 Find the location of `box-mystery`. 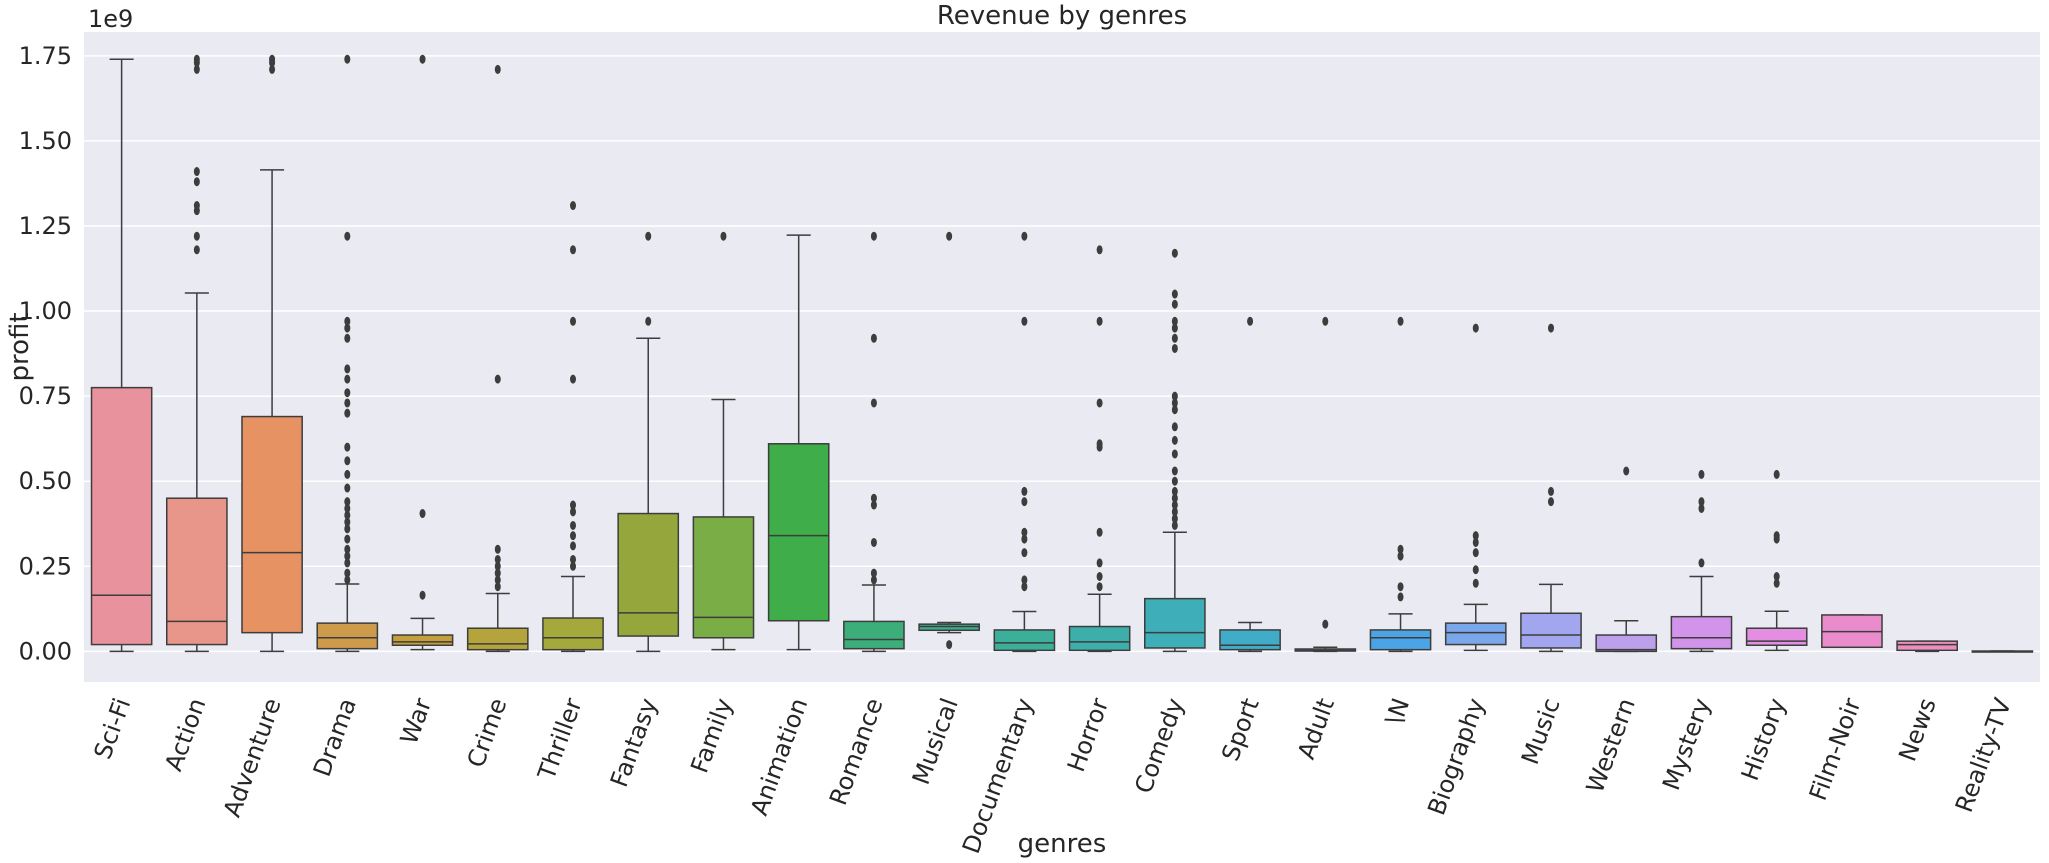

box-mystery is located at coordinates (1701, 561).